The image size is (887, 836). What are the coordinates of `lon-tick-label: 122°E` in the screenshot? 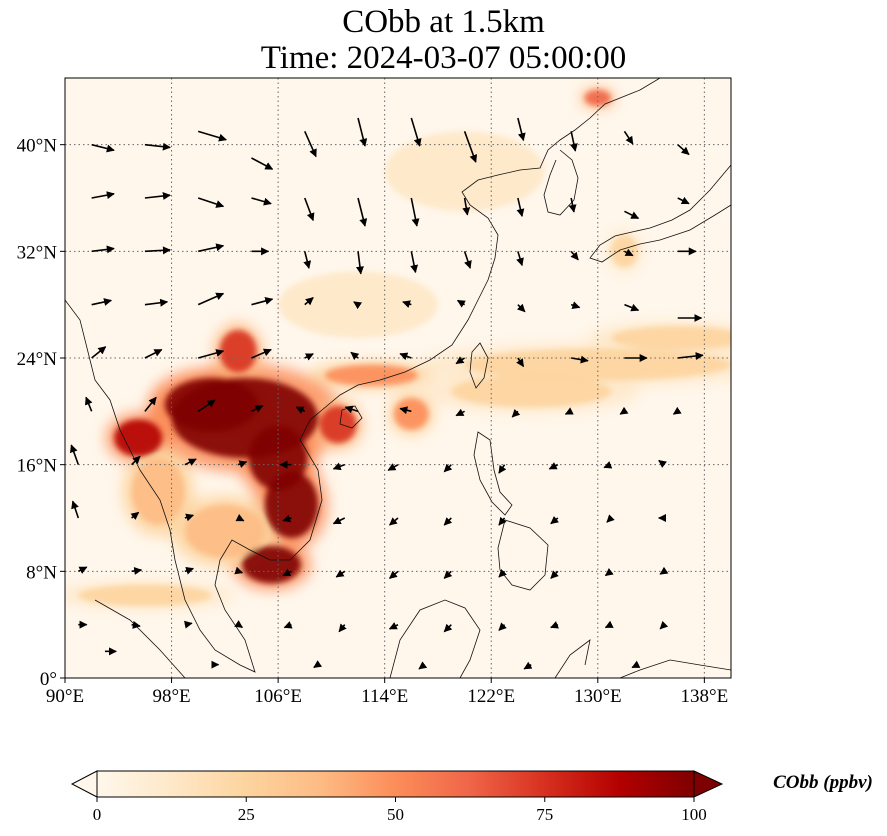 It's located at (491, 696).